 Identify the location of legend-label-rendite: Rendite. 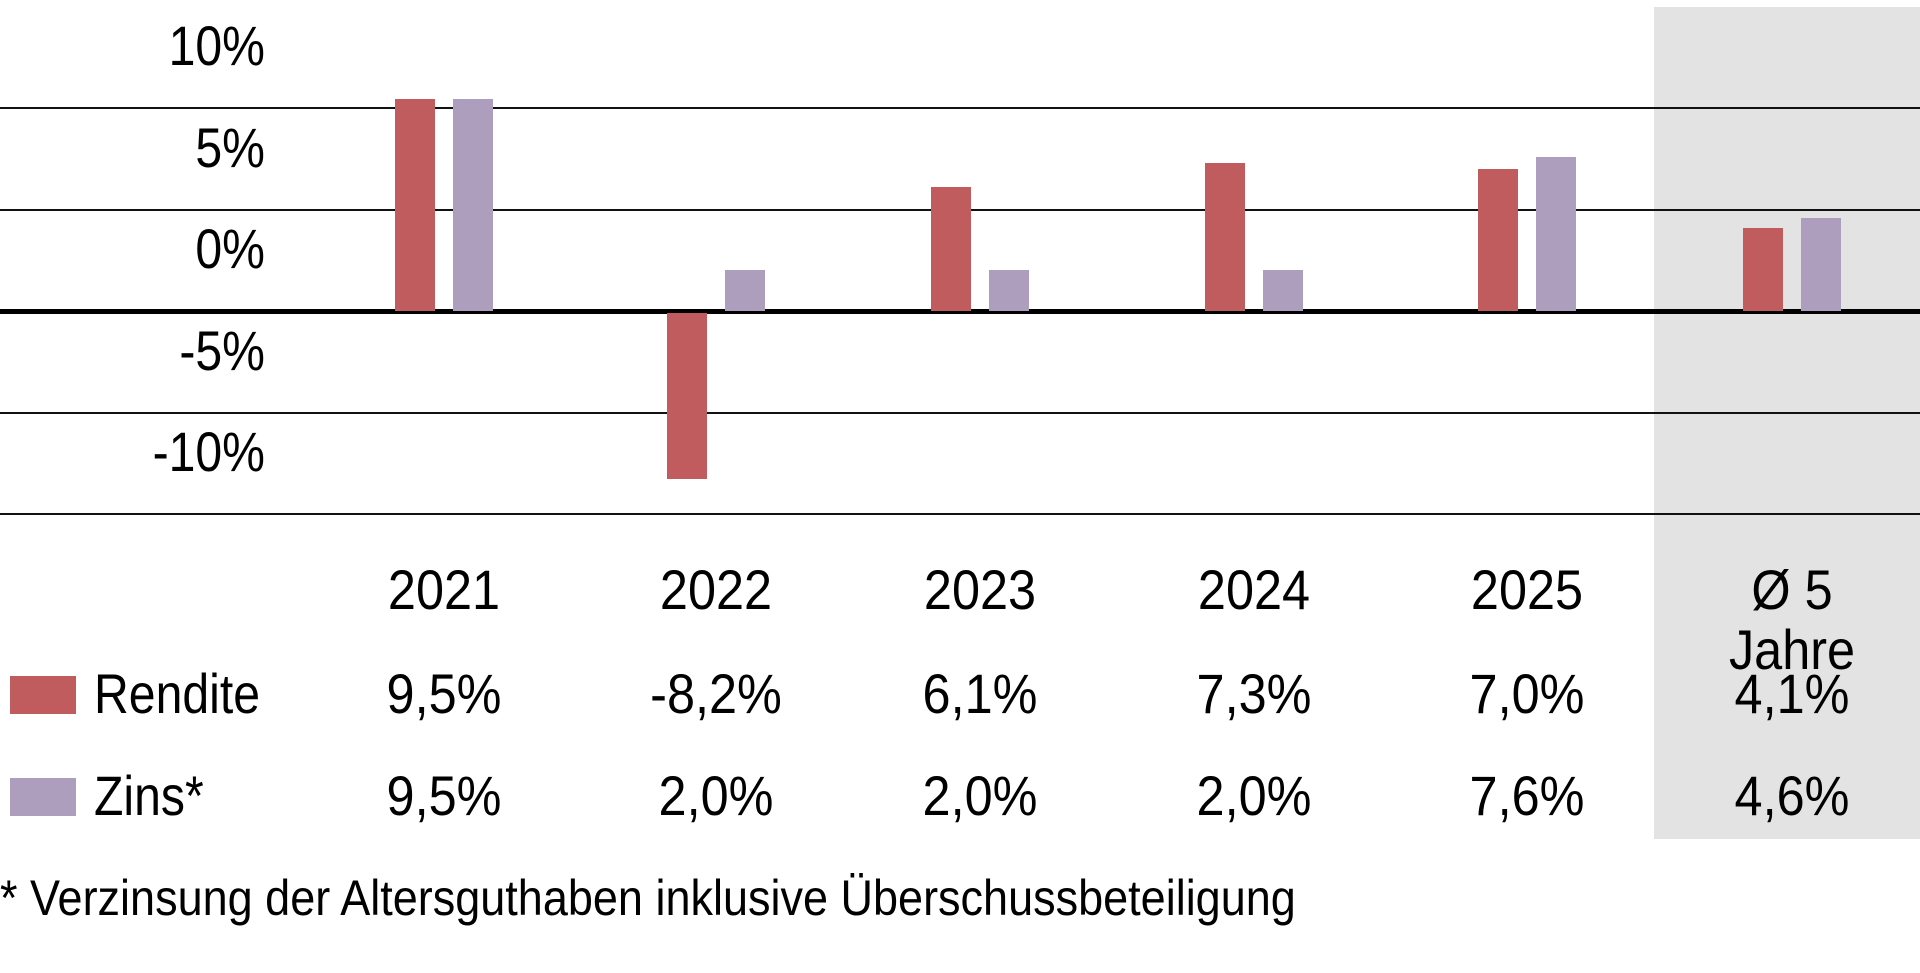
(177, 693).